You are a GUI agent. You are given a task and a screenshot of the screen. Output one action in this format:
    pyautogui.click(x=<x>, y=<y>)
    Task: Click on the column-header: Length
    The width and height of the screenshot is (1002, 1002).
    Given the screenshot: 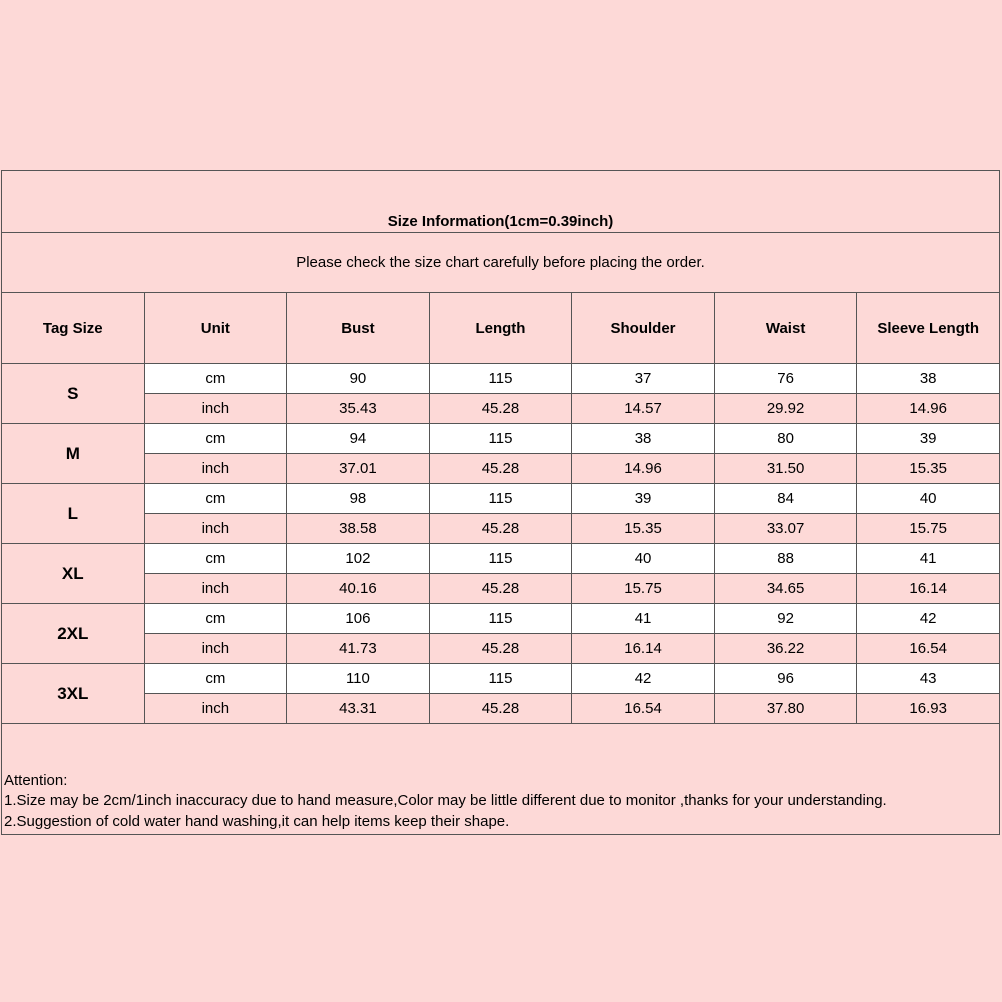 What is the action you would take?
    pyautogui.click(x=500, y=328)
    